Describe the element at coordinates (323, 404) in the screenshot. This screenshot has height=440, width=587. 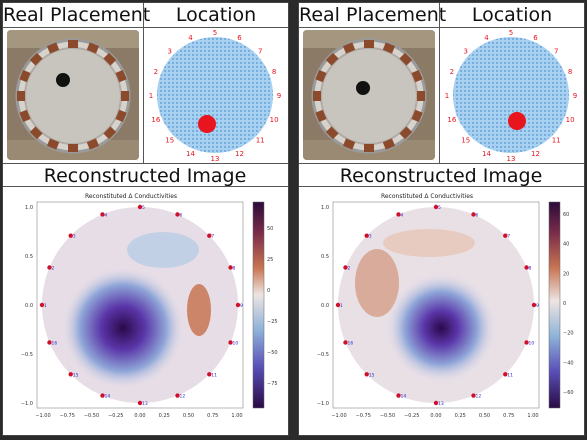
I see `y-tick-label: −1.0` at that location.